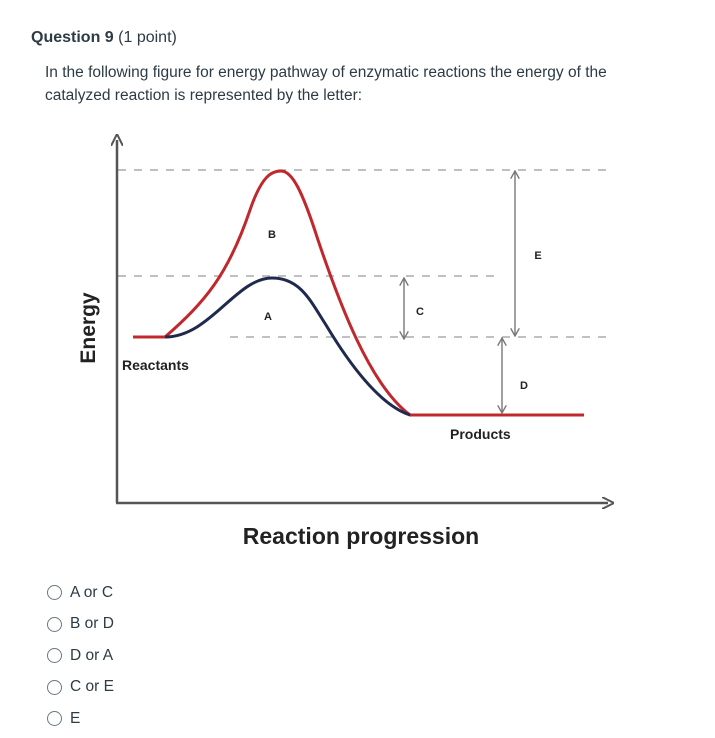 This screenshot has width=715, height=738. Describe the element at coordinates (72, 37) in the screenshot. I see `question-title: Question 9` at that location.